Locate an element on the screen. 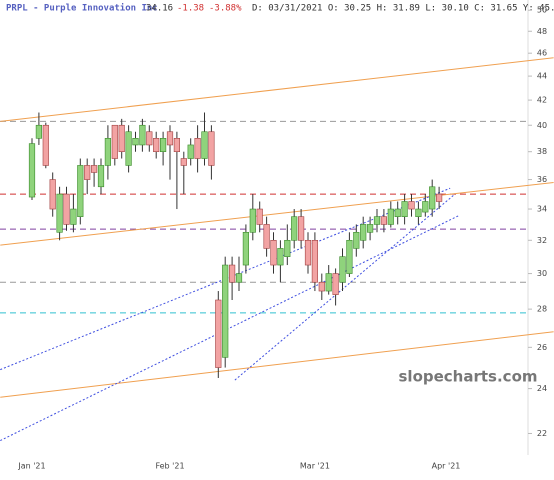 This screenshot has height=480, width=554. x-tick-label: Feb '21 is located at coordinates (169, 466).